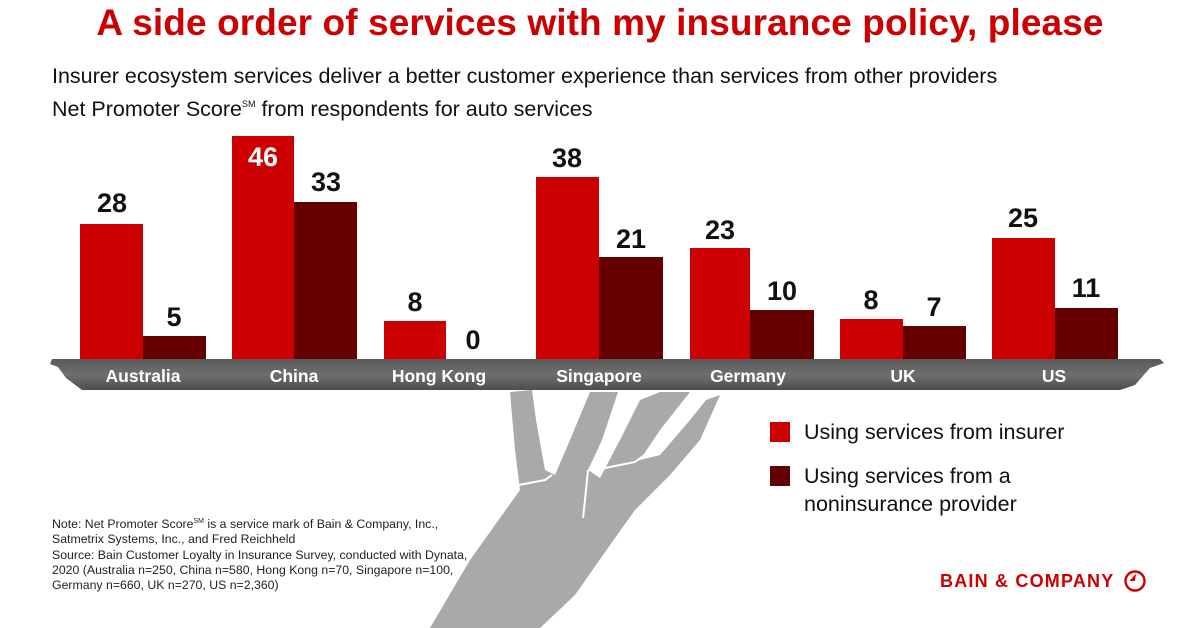 The height and width of the screenshot is (628, 1200). What do you see at coordinates (1086, 288) in the screenshot?
I see `value-label-us-other: 11` at bounding box center [1086, 288].